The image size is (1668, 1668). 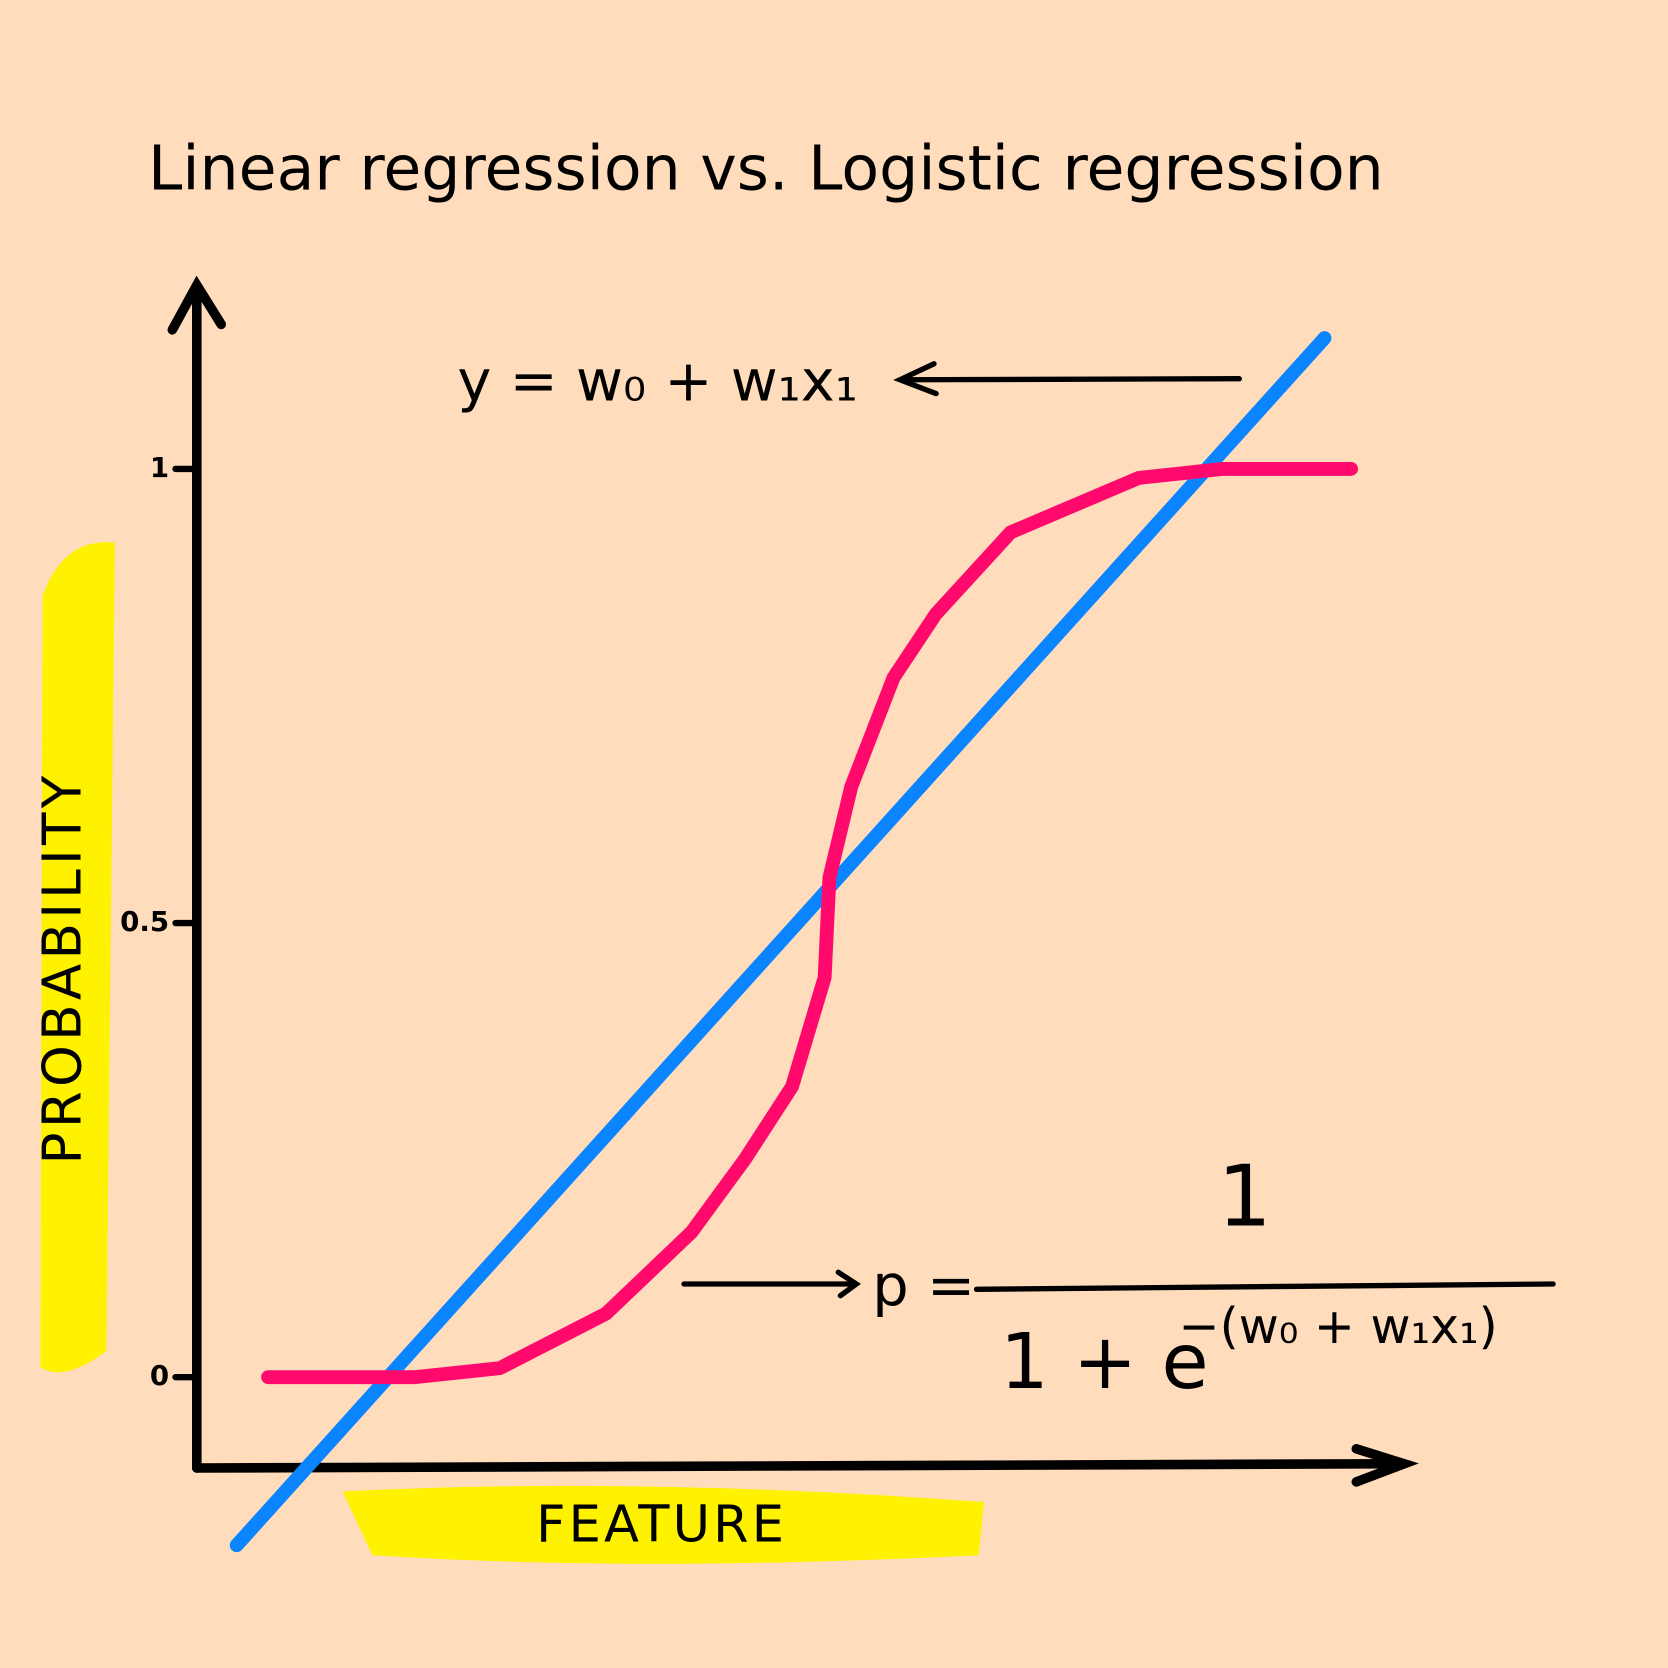 I want to click on y-tick-label: 1, so click(x=159, y=467).